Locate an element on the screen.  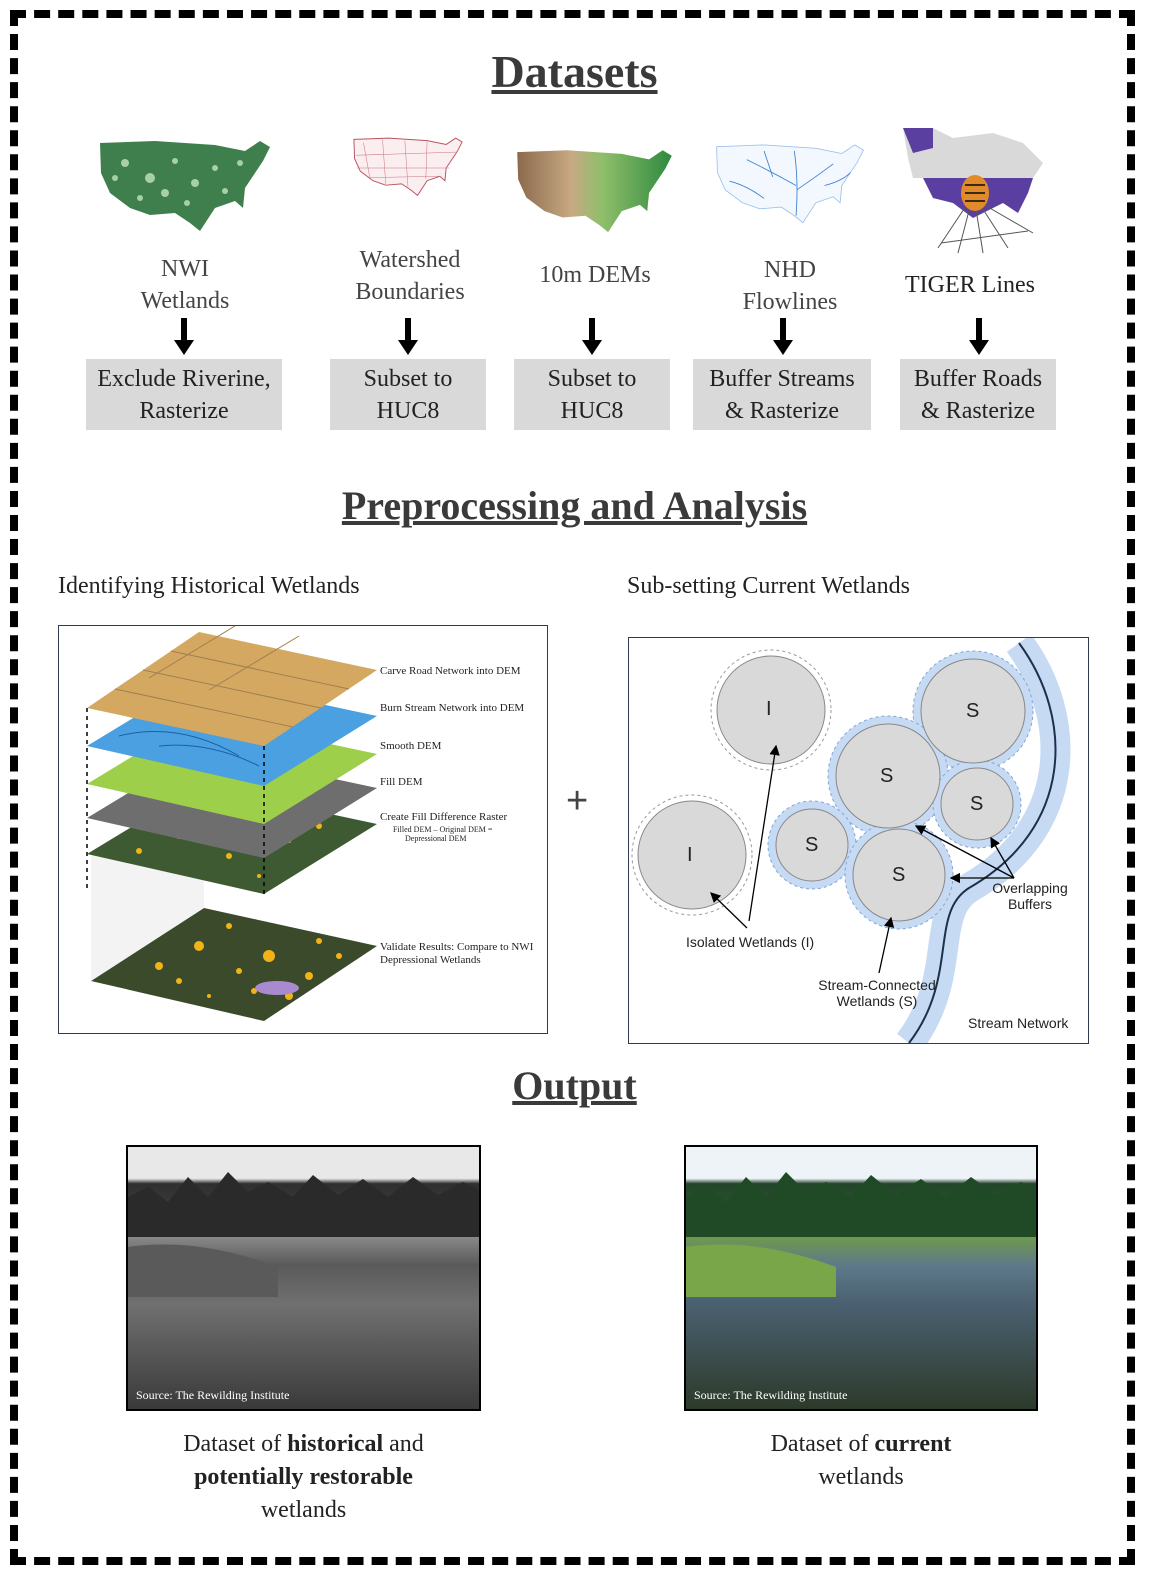
stream-connected-label: Stream-Connected Wetlands (S) is located at coordinates (877, 993).